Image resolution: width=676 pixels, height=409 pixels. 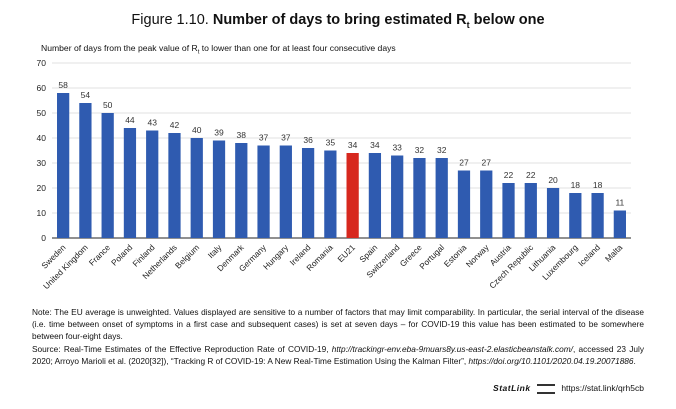 What do you see at coordinates (219, 133) in the screenshot?
I see `data-label: 39` at bounding box center [219, 133].